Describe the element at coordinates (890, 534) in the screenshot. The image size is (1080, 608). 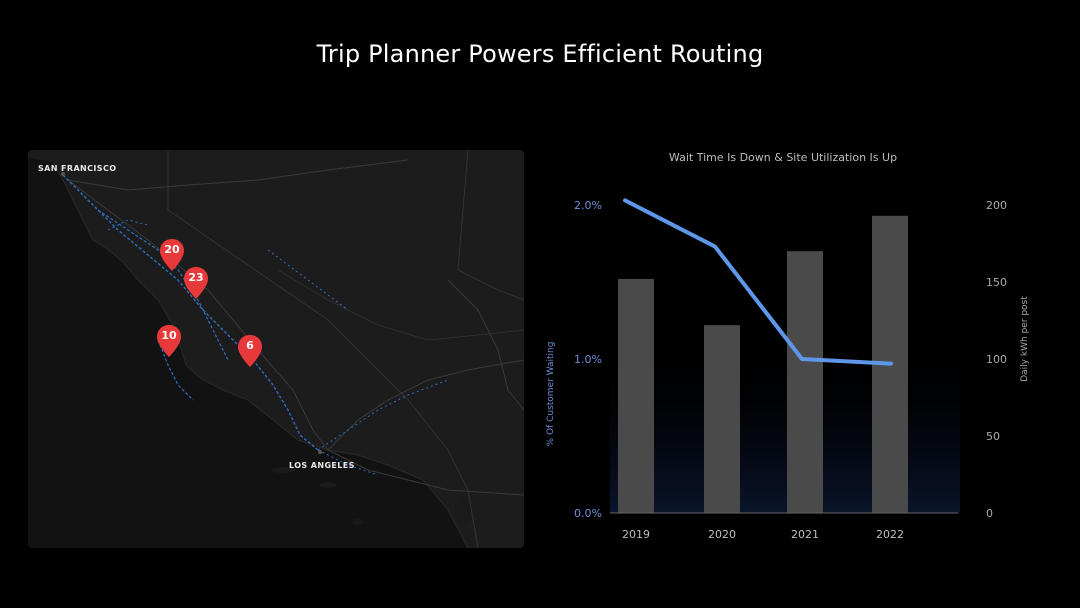
I see `x-tick-label: 2022` at that location.